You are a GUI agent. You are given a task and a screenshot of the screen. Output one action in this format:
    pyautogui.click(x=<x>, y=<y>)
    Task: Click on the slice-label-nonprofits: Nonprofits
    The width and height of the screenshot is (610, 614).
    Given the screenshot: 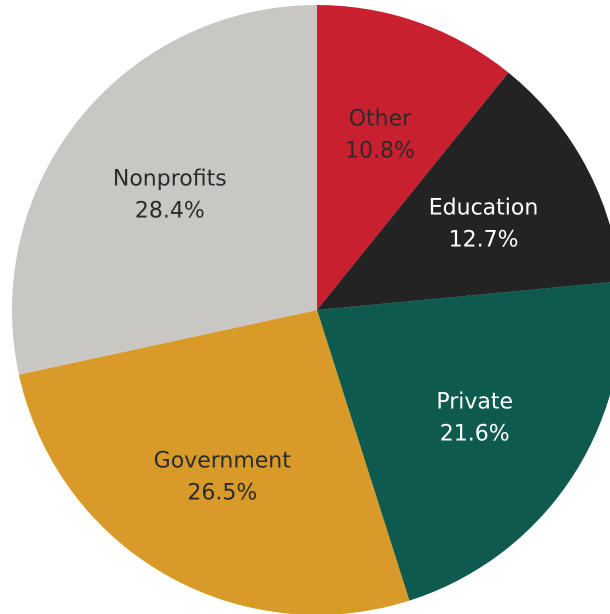 What is the action you would take?
    pyautogui.click(x=170, y=178)
    